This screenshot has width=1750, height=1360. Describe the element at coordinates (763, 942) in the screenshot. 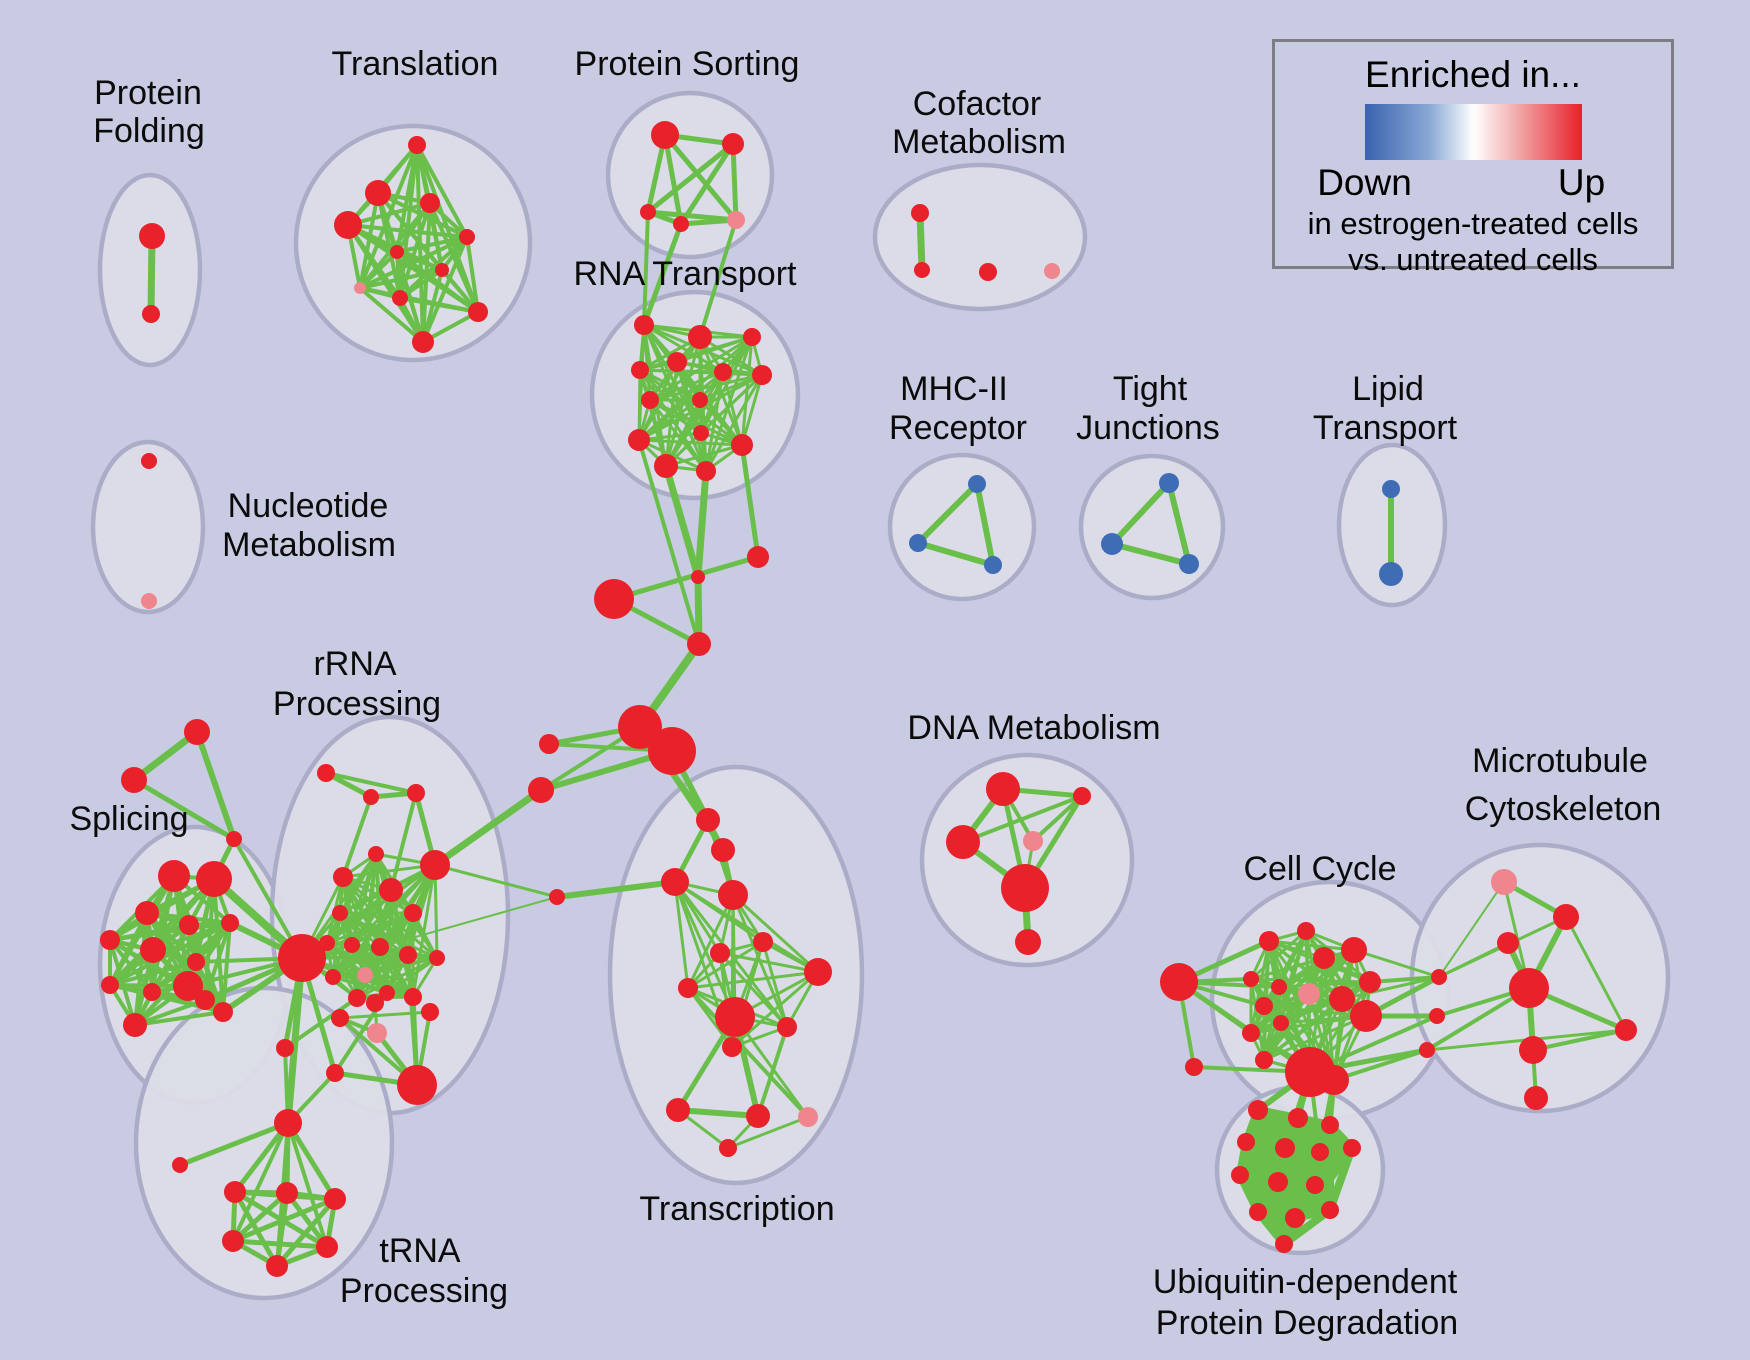

I see `node-111-up` at that location.